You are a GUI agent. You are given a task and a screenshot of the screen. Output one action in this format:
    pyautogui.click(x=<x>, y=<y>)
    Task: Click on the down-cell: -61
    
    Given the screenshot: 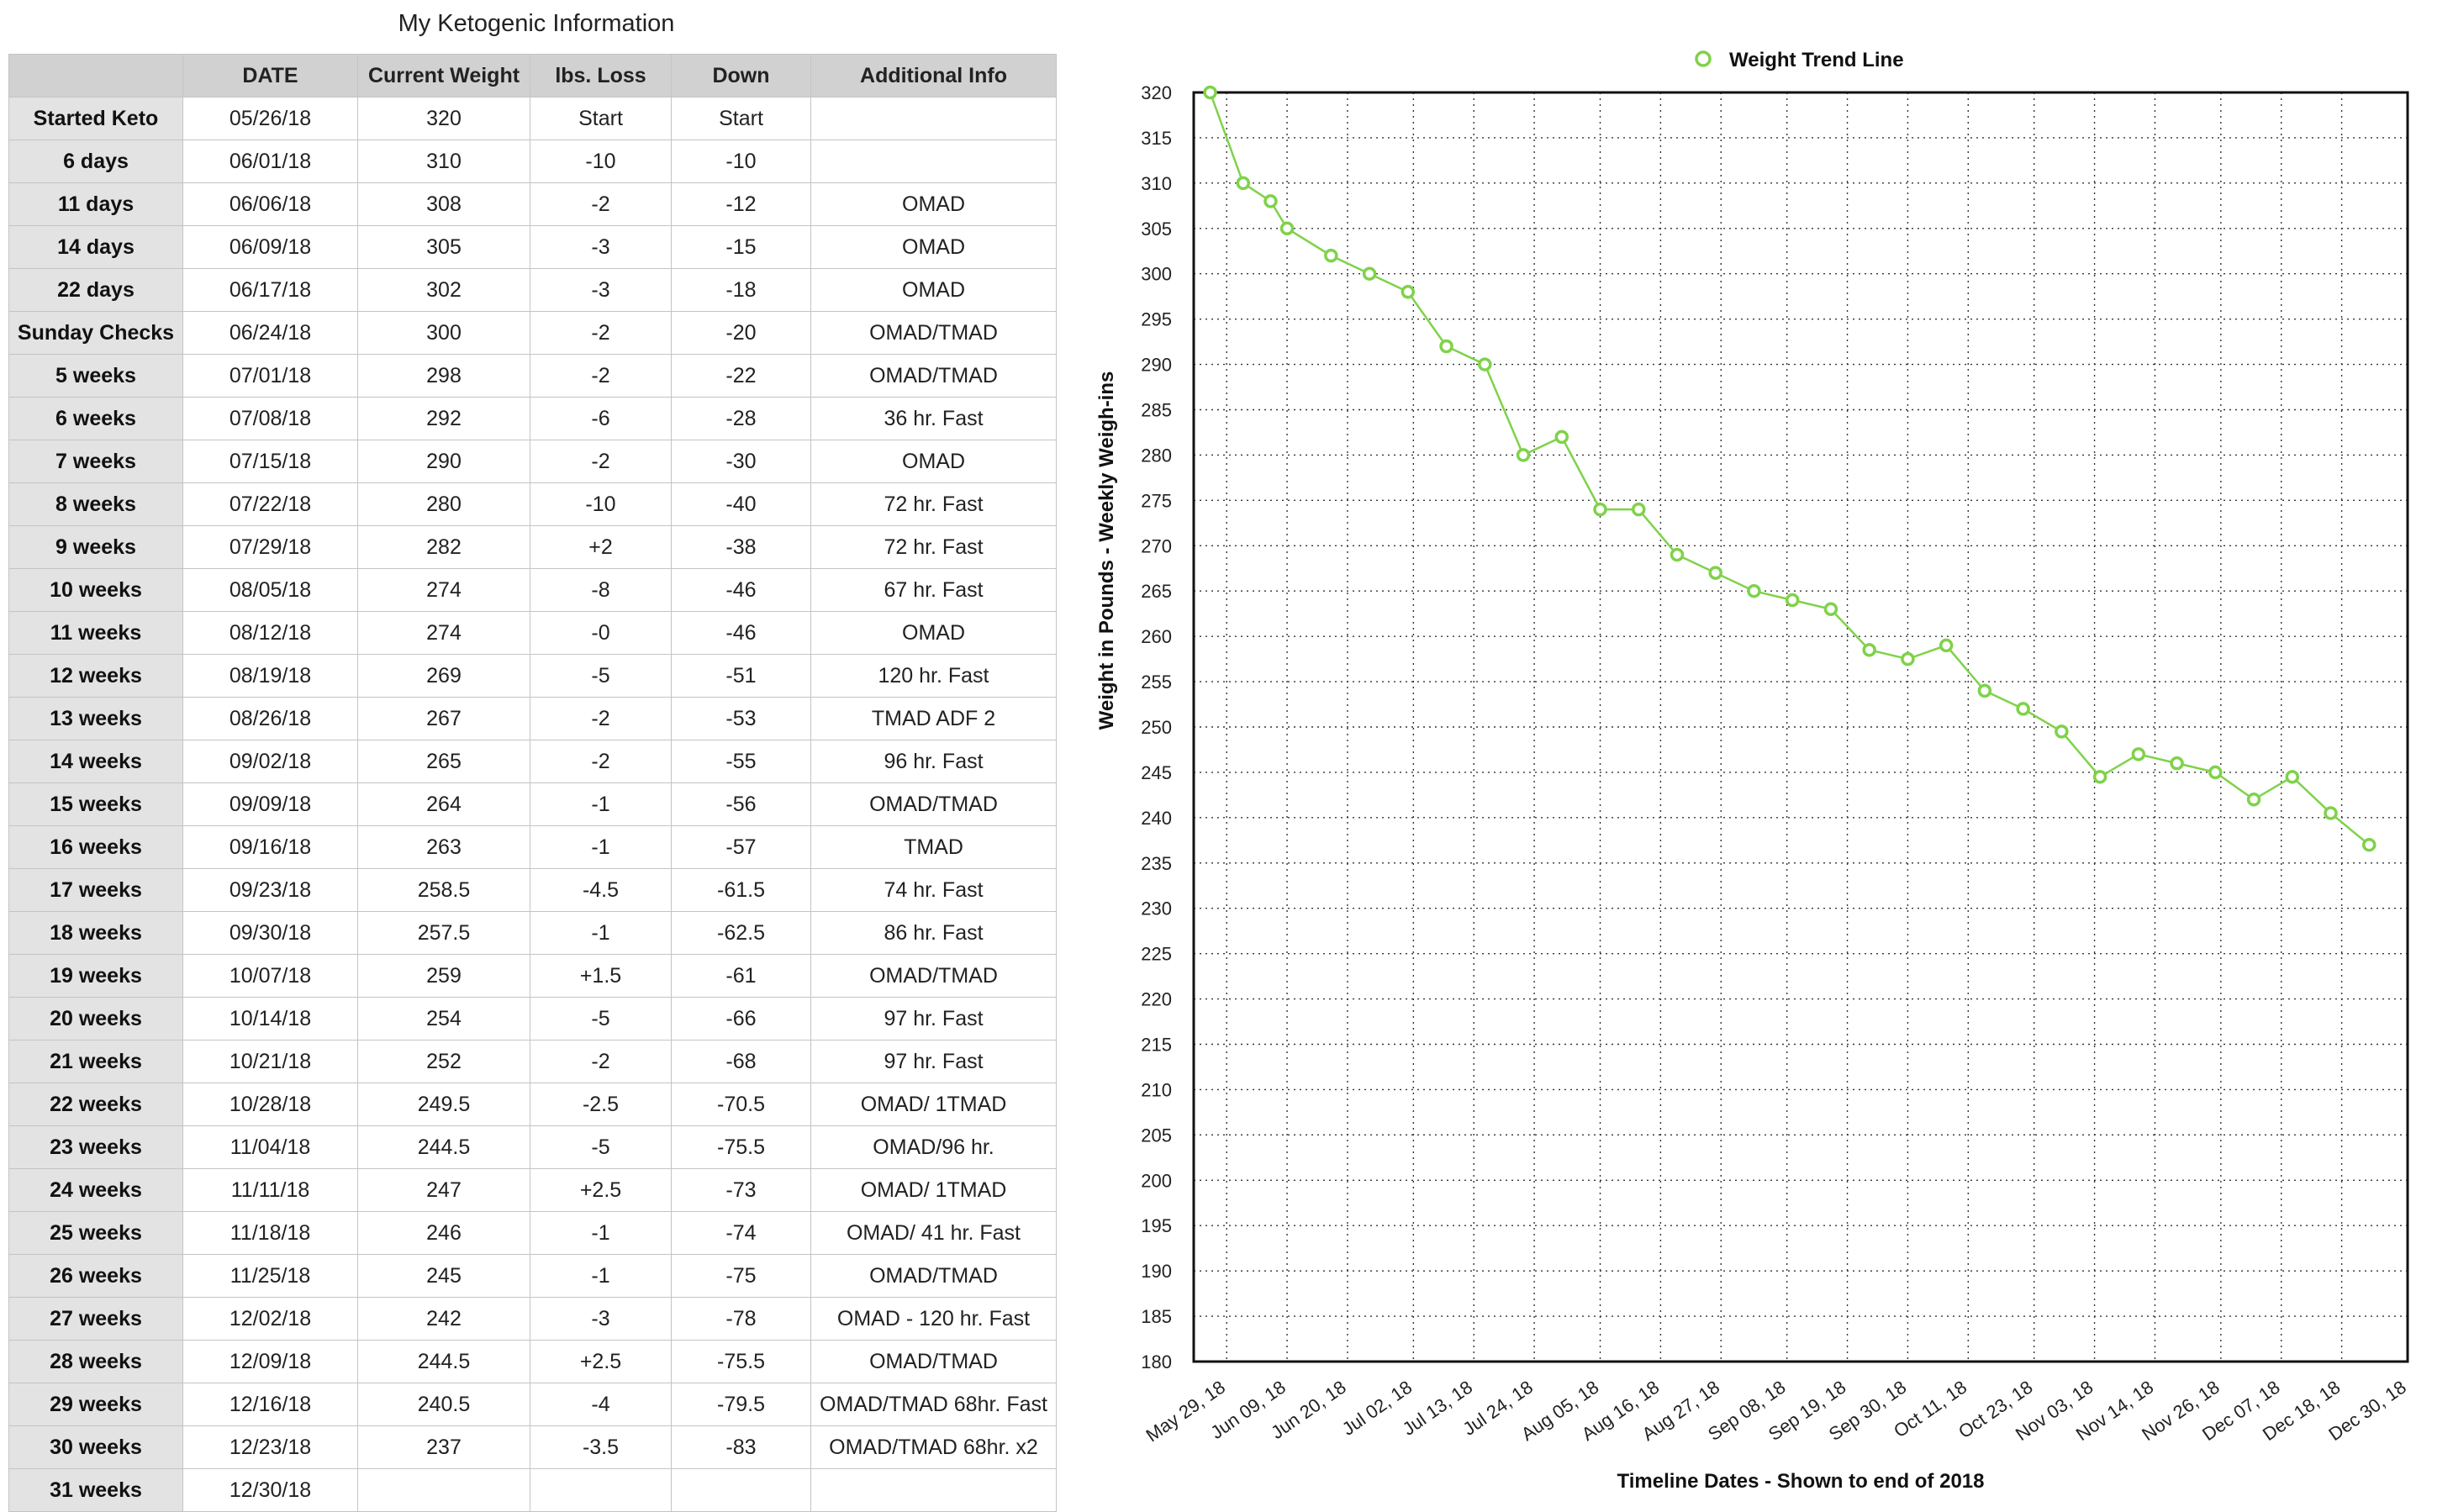 What is the action you would take?
    pyautogui.click(x=741, y=976)
    